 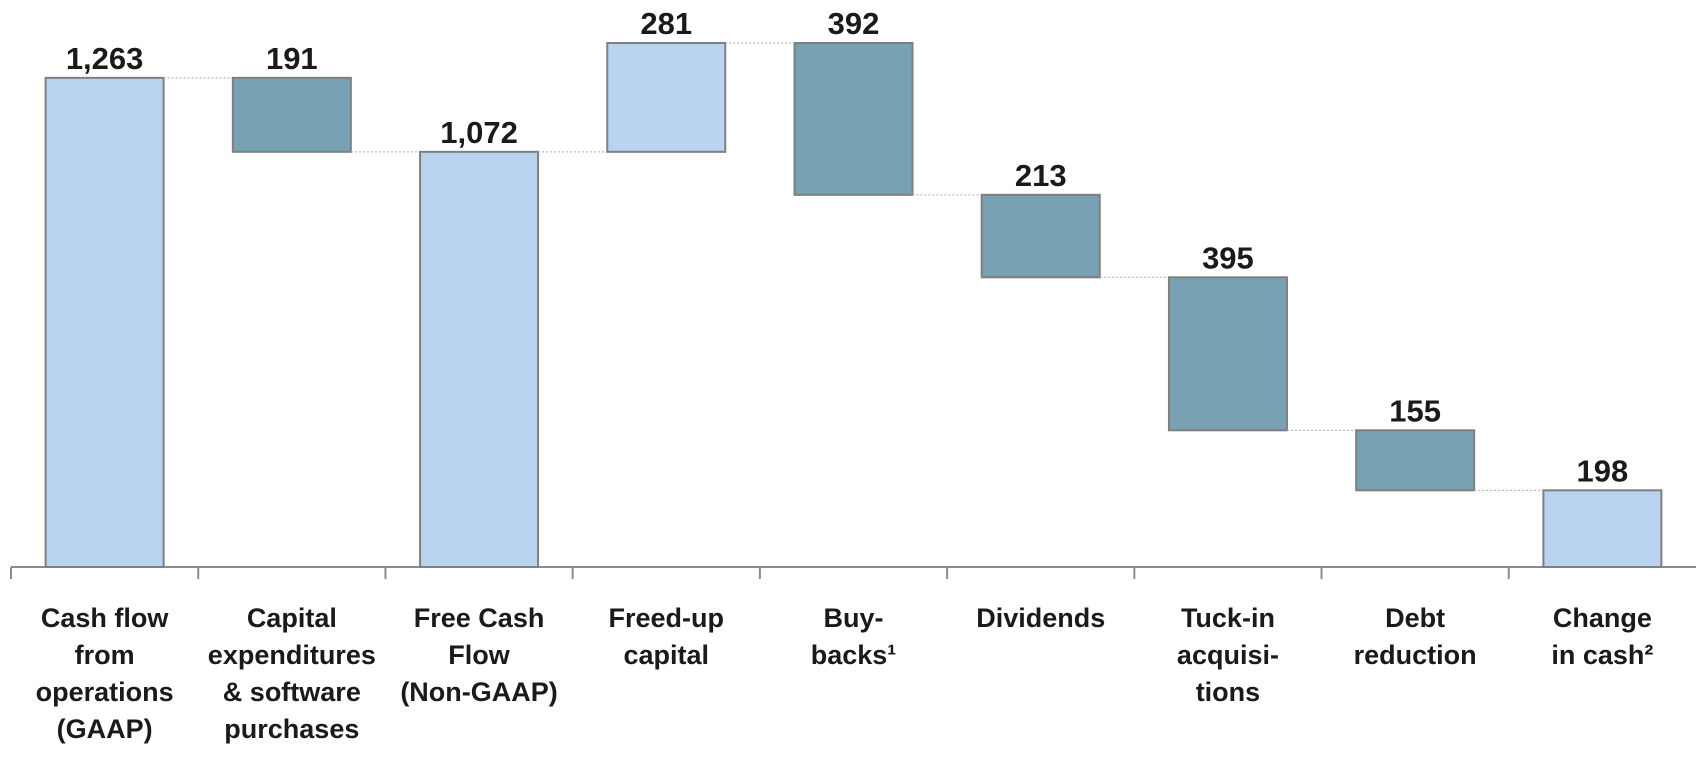 What do you see at coordinates (1228, 618) in the screenshot?
I see `x-tick-label: Tuck-in` at bounding box center [1228, 618].